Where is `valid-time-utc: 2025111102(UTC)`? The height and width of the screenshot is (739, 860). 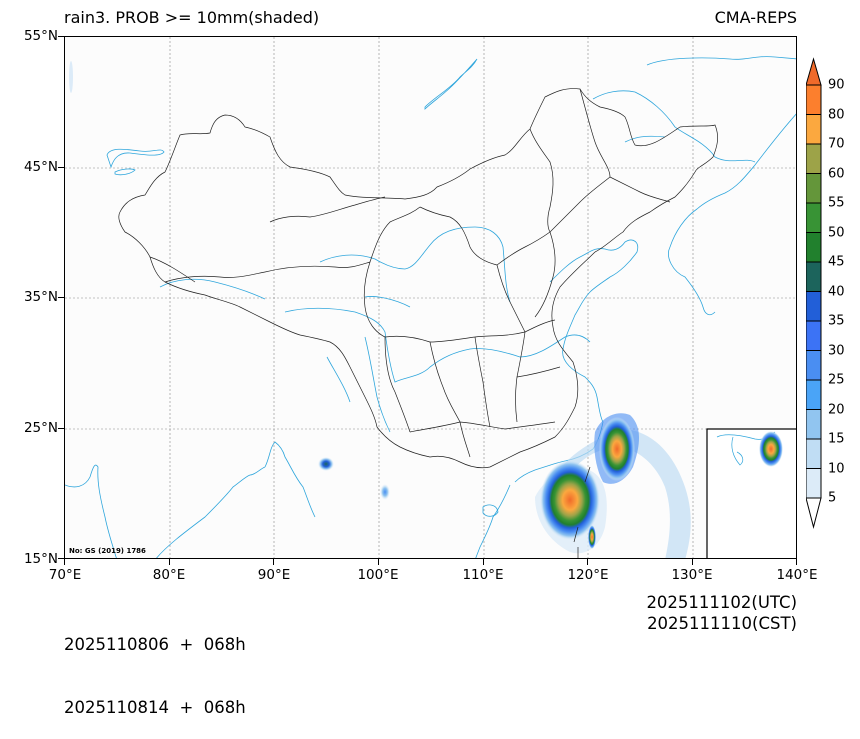
valid-time-utc: 2025111102(UTC) is located at coordinates (721, 602).